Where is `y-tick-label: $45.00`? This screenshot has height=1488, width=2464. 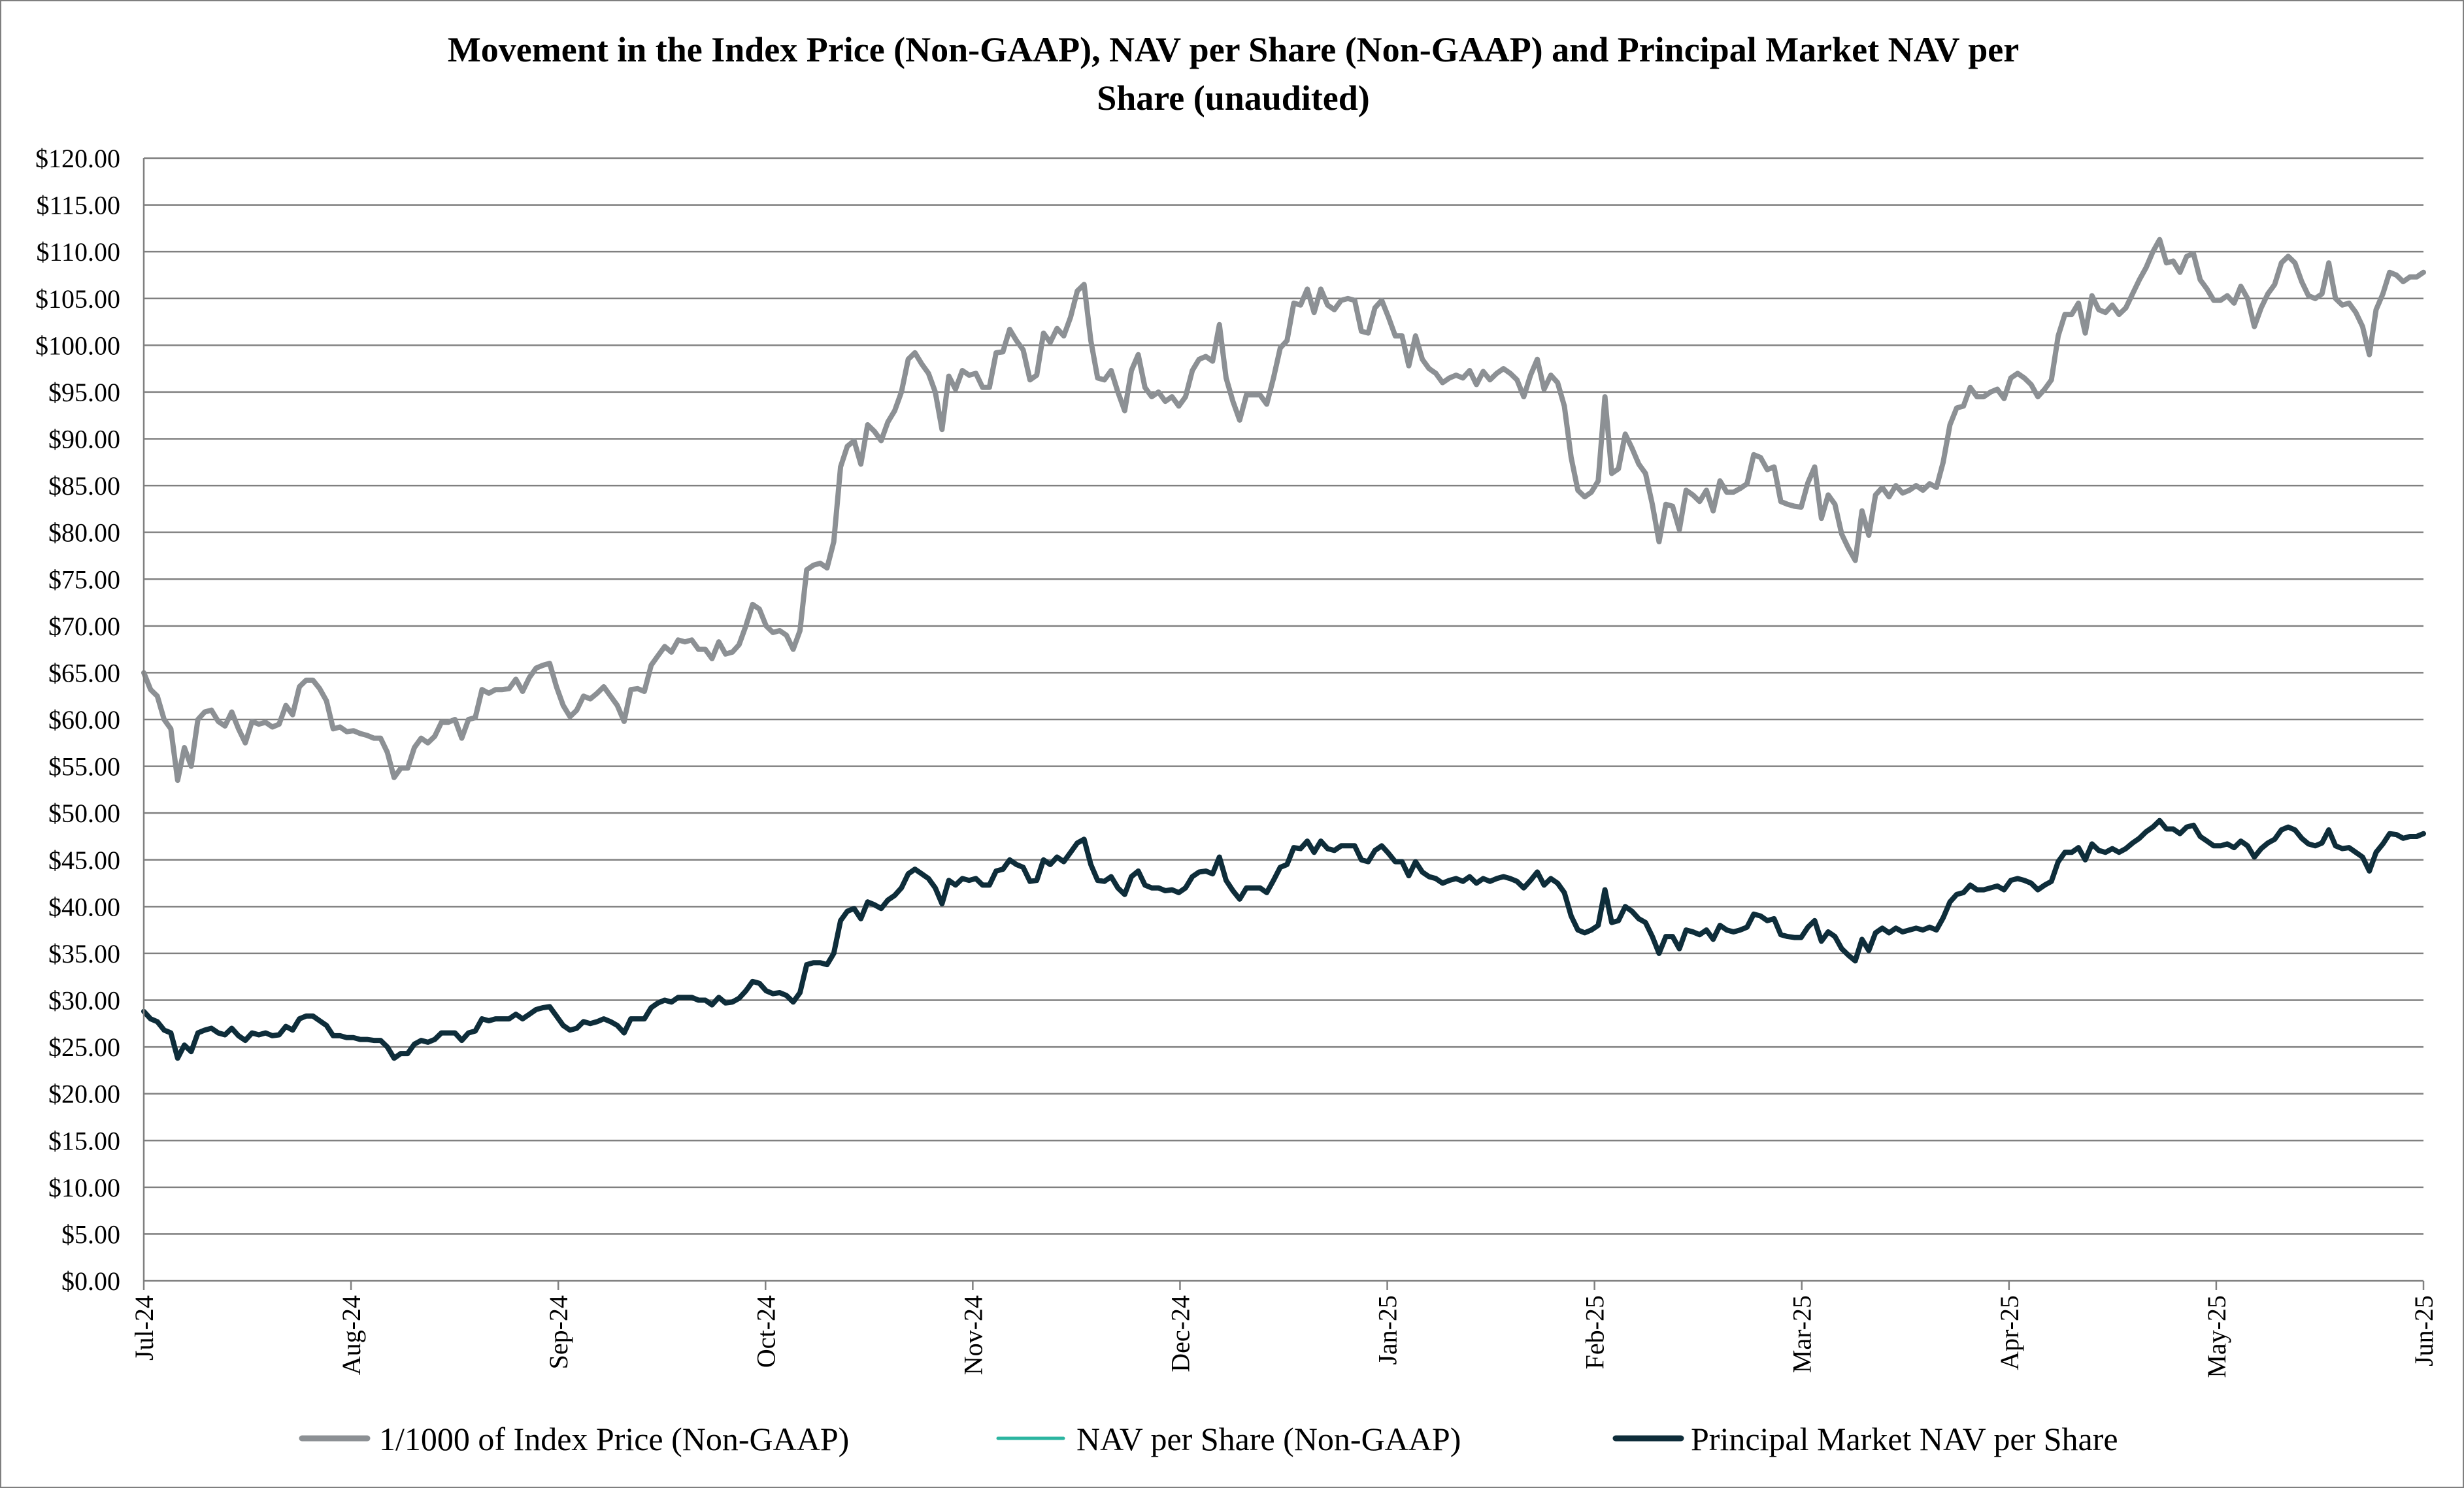 y-tick-label: $45.00 is located at coordinates (84, 860).